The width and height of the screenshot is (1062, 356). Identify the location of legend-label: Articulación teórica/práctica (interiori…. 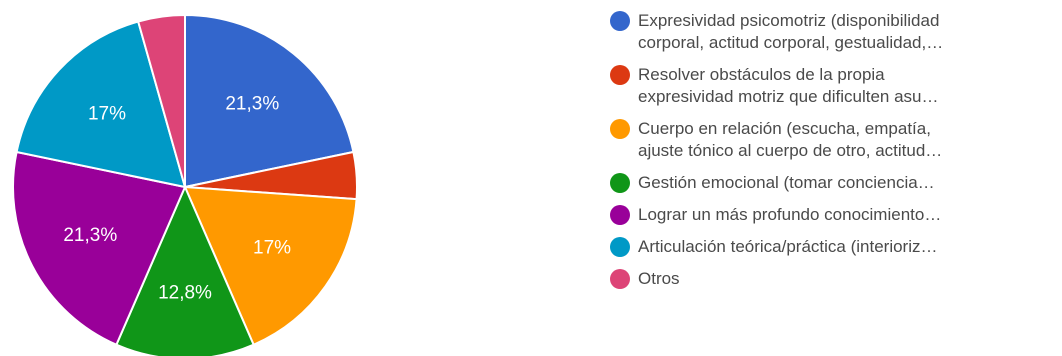
(788, 246).